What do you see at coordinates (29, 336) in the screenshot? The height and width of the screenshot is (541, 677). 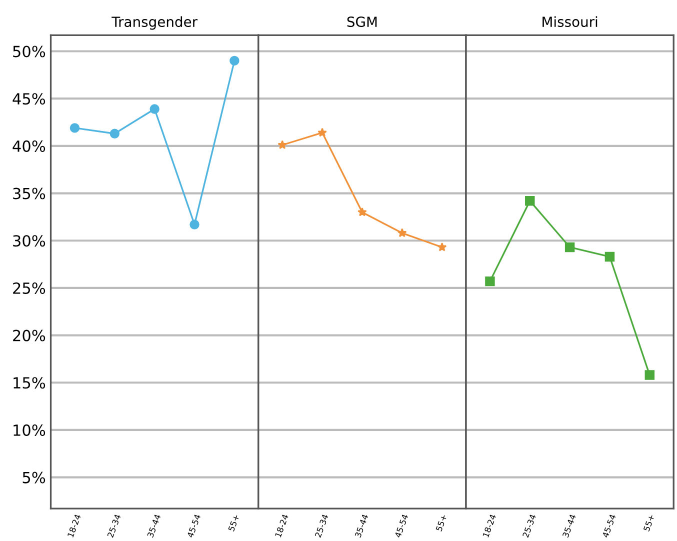 I see `y-tick-label: 20%` at bounding box center [29, 336].